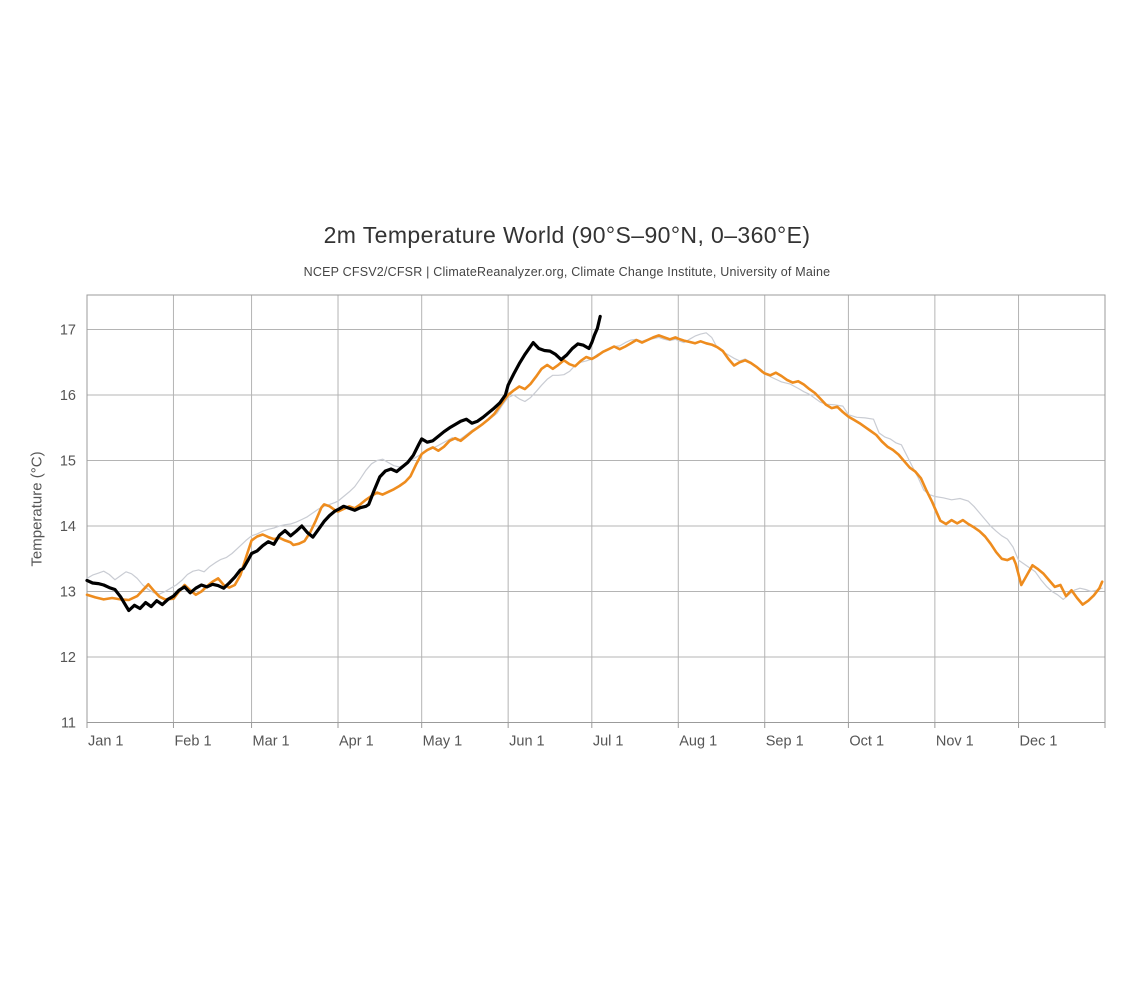  I want to click on y-tick-label: 12, so click(68, 658).